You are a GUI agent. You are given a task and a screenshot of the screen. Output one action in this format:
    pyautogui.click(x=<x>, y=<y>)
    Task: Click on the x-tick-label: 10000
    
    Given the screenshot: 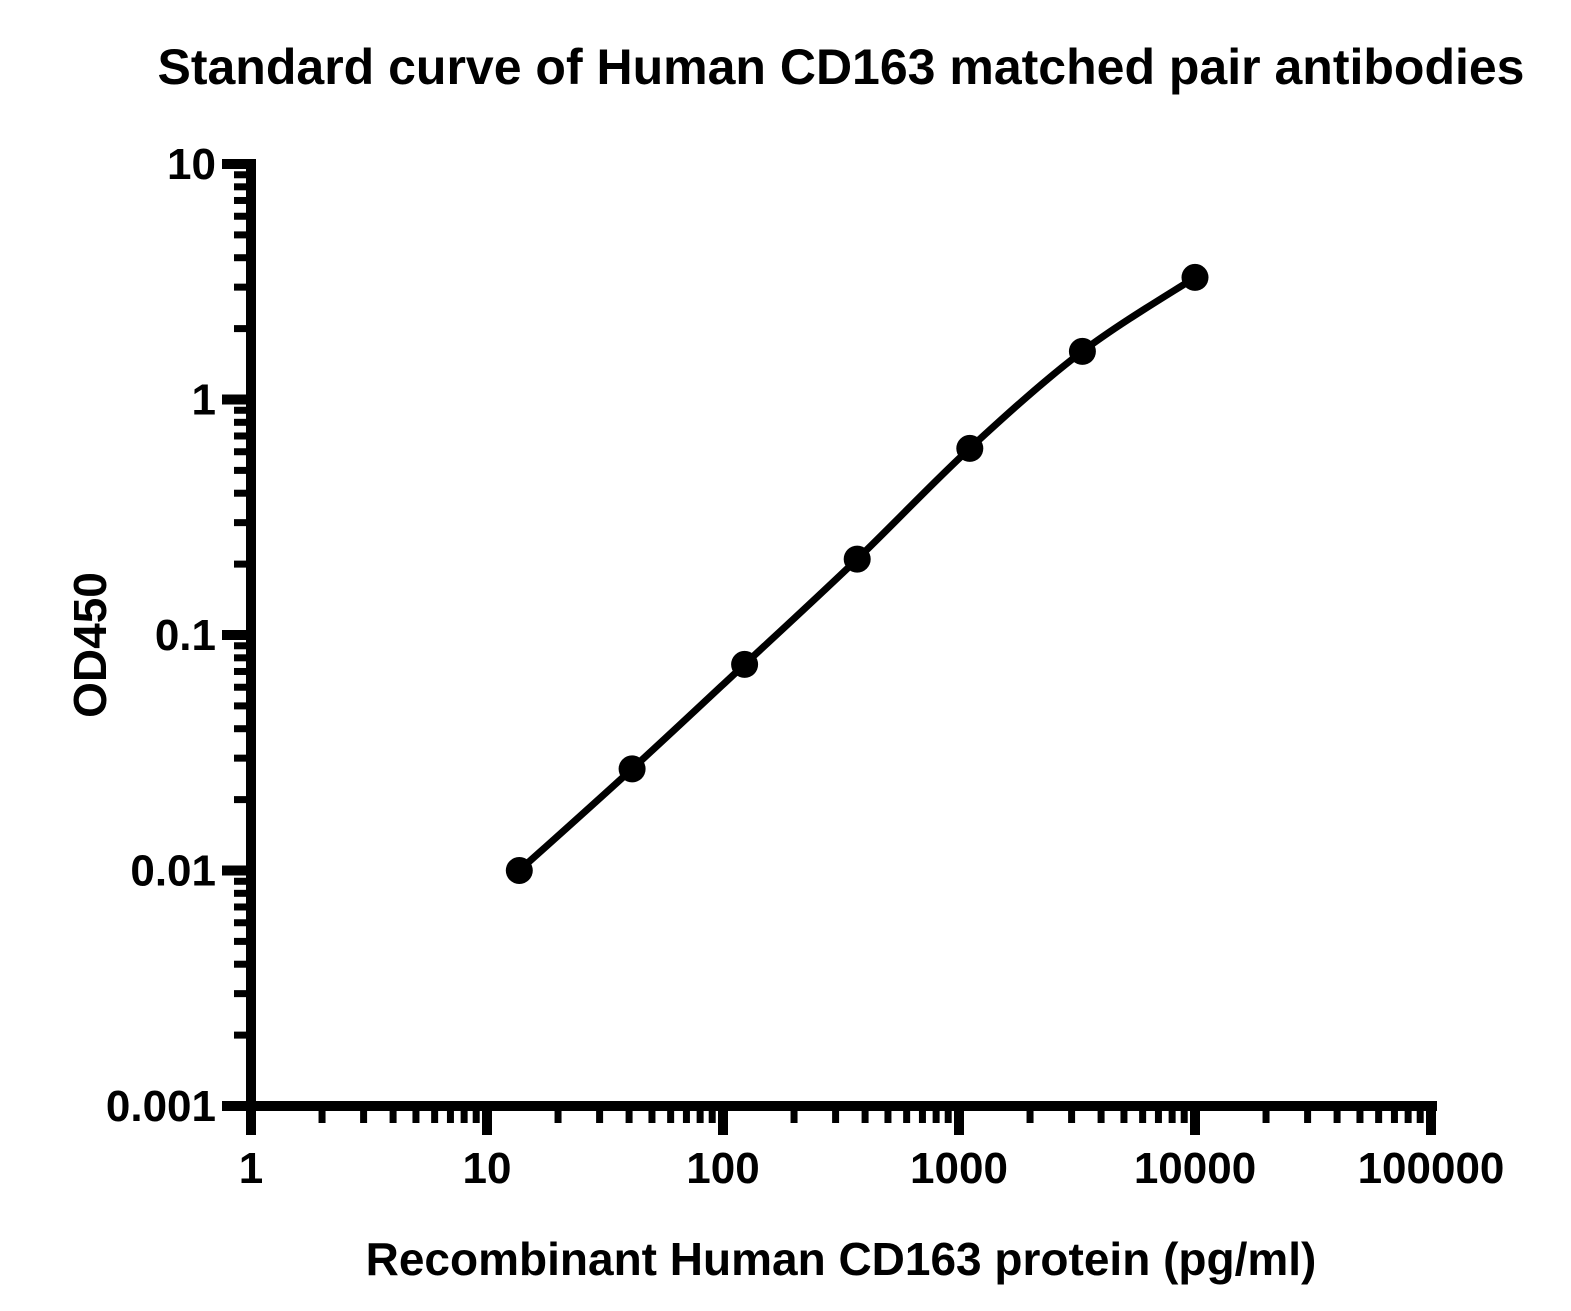 What is the action you would take?
    pyautogui.click(x=1195, y=1168)
    